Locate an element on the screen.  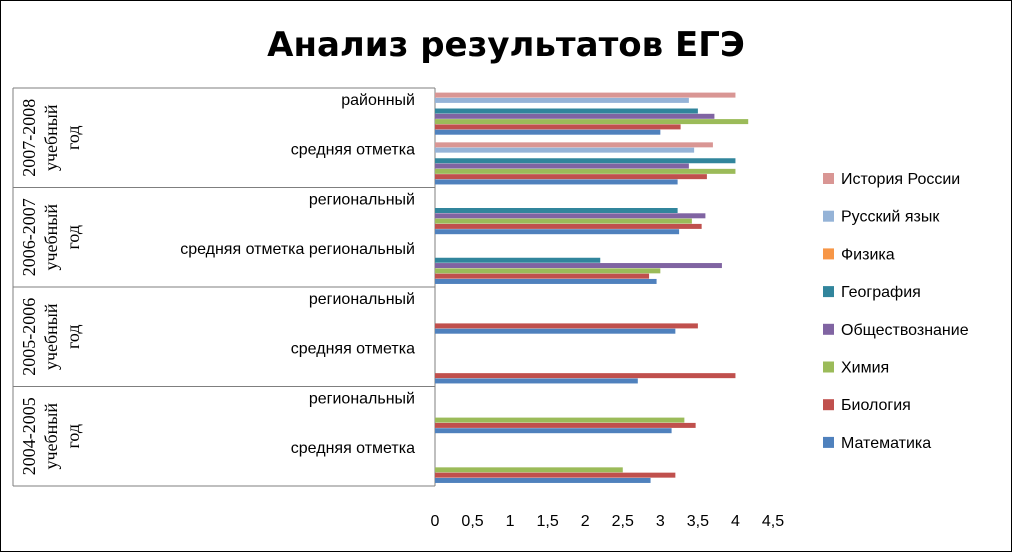
chart-title: Анализ результатов ЕГЭ is located at coordinates (506, 45).